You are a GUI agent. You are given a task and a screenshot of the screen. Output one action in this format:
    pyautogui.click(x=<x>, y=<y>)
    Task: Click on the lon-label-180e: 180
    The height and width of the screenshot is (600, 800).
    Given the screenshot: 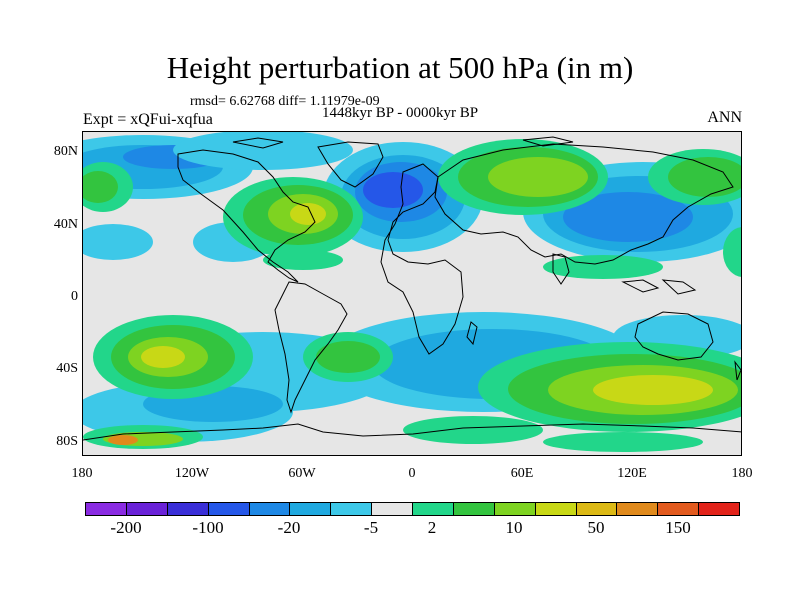 What is the action you would take?
    pyautogui.click(x=742, y=473)
    